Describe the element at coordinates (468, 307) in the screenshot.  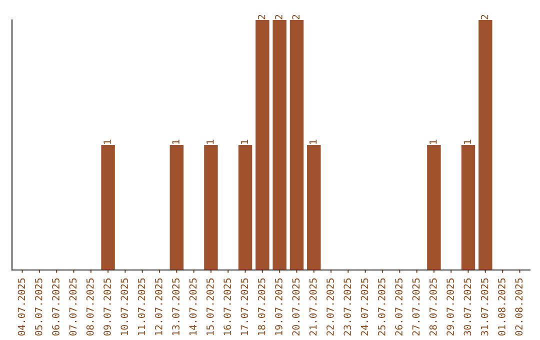
I see `x-tick-label: 30.07.2025` at that location.